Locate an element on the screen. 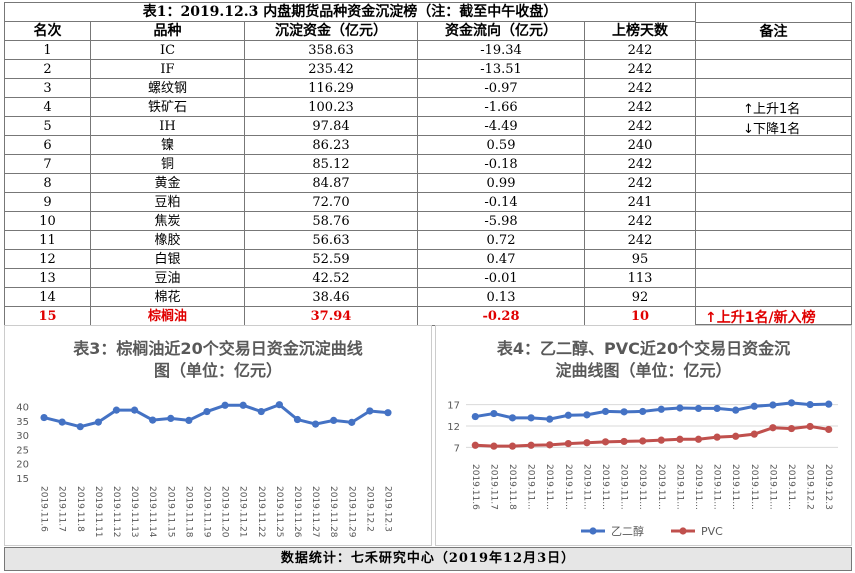  x-tick-label: 2019.11.11 is located at coordinates (98, 512).